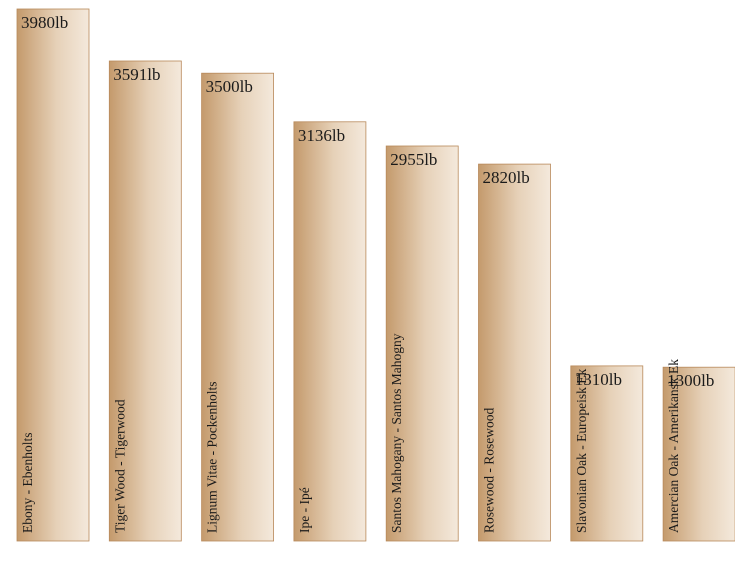 The height and width of the screenshot is (561, 735). What do you see at coordinates (413, 159) in the screenshot?
I see `bar-value-label-5: 2955lb` at bounding box center [413, 159].